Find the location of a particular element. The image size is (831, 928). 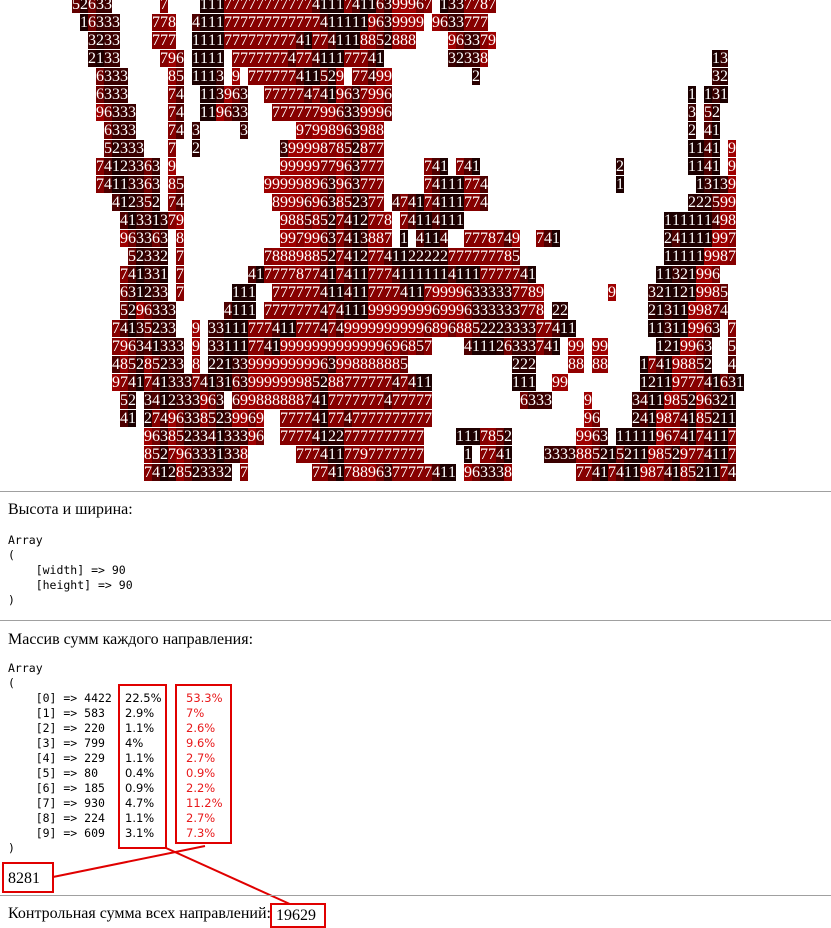

percent-subset-item: 7% is located at coordinates (195, 713).